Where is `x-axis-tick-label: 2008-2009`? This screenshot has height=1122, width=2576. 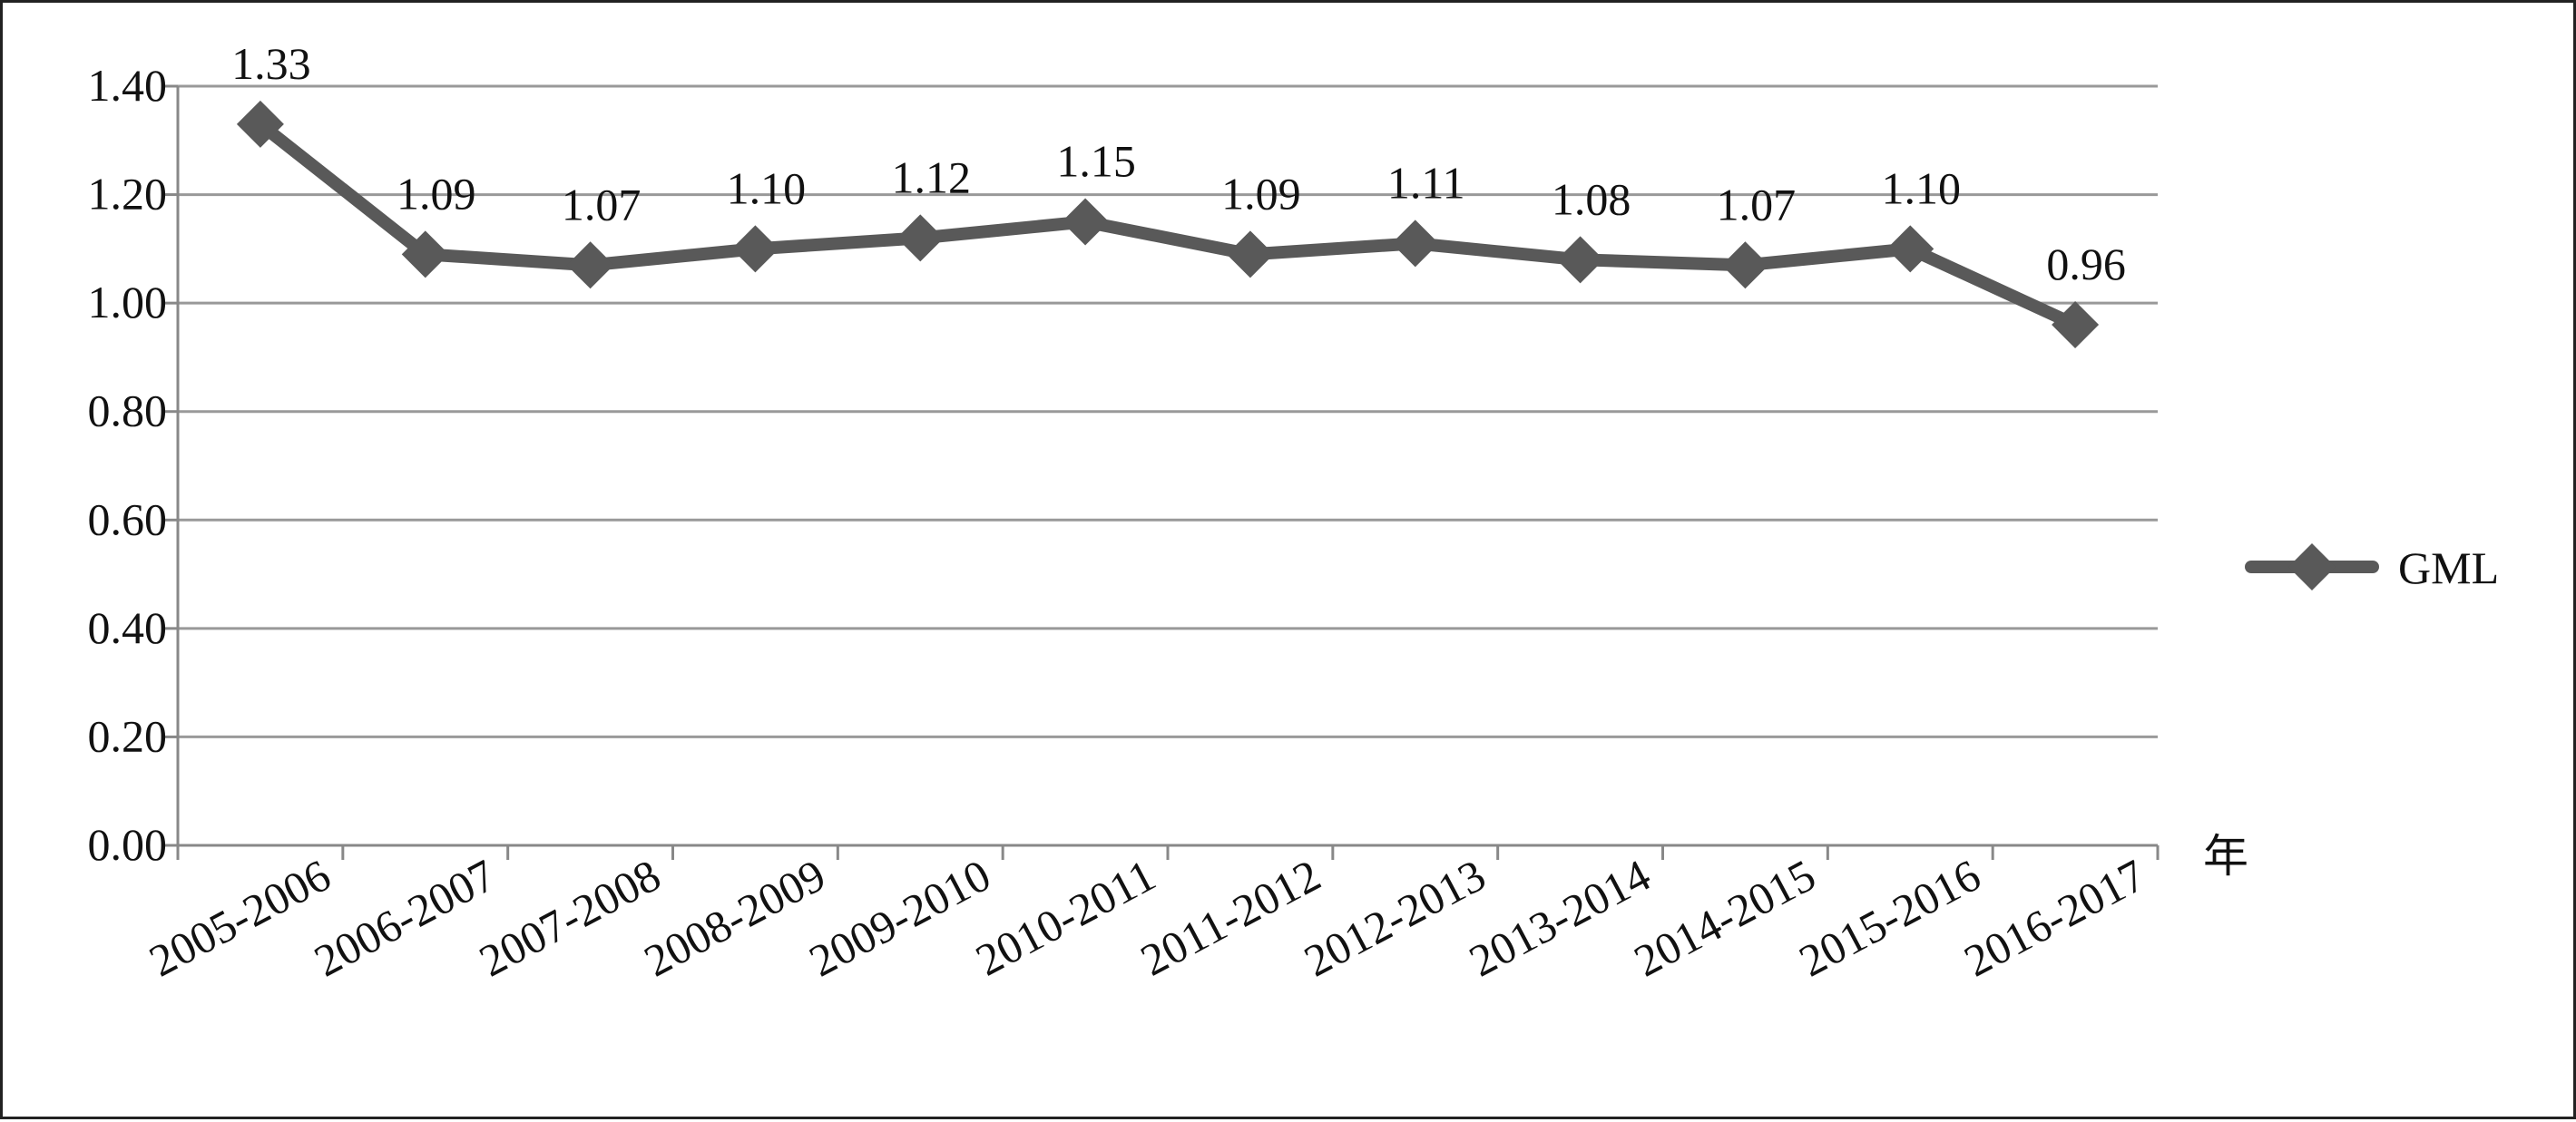 x-axis-tick-label: 2008-2009 is located at coordinates (735, 917).